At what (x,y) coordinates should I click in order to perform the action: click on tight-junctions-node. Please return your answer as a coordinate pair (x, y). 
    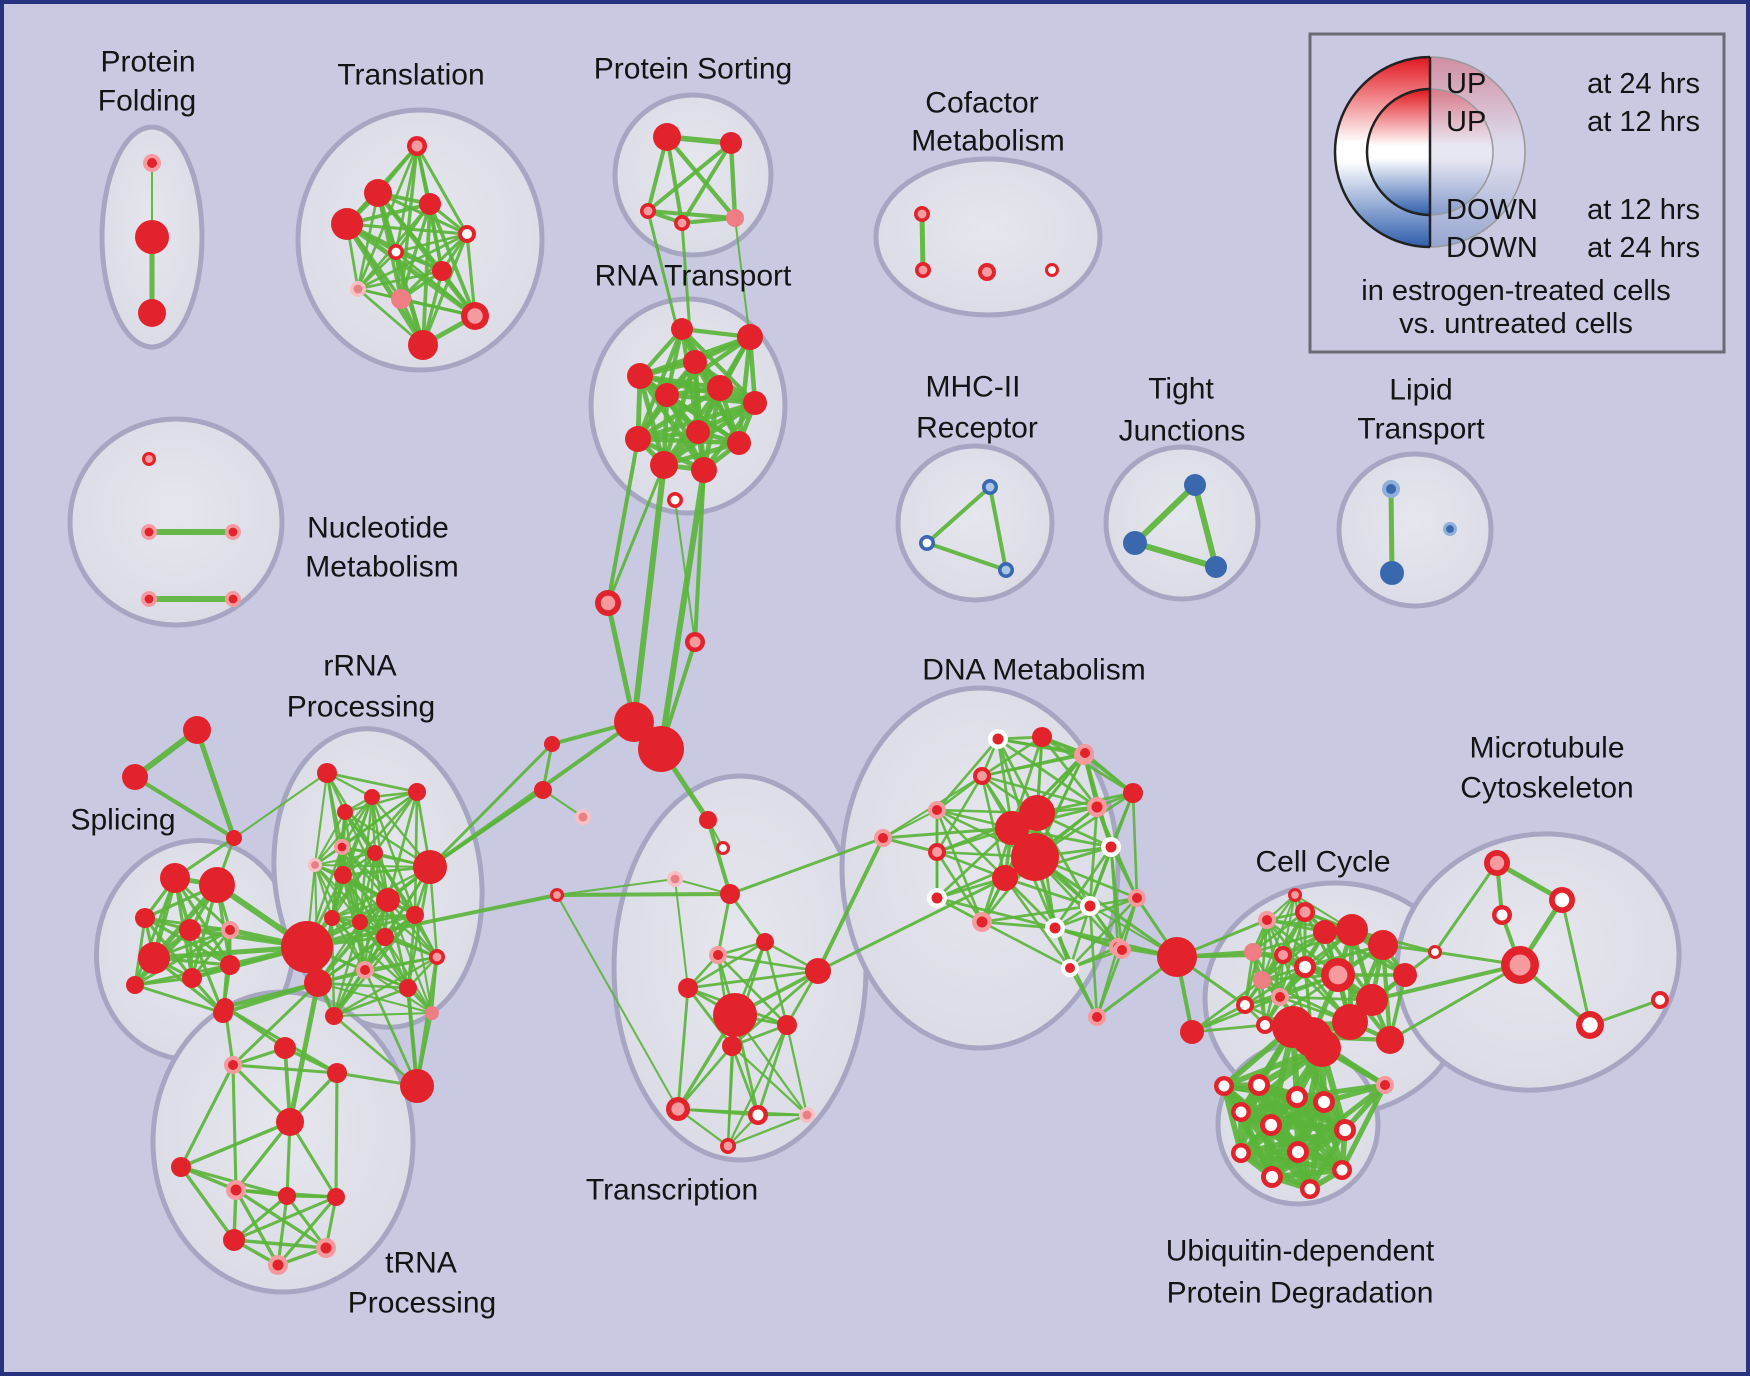
    Looking at the image, I should click on (1135, 543).